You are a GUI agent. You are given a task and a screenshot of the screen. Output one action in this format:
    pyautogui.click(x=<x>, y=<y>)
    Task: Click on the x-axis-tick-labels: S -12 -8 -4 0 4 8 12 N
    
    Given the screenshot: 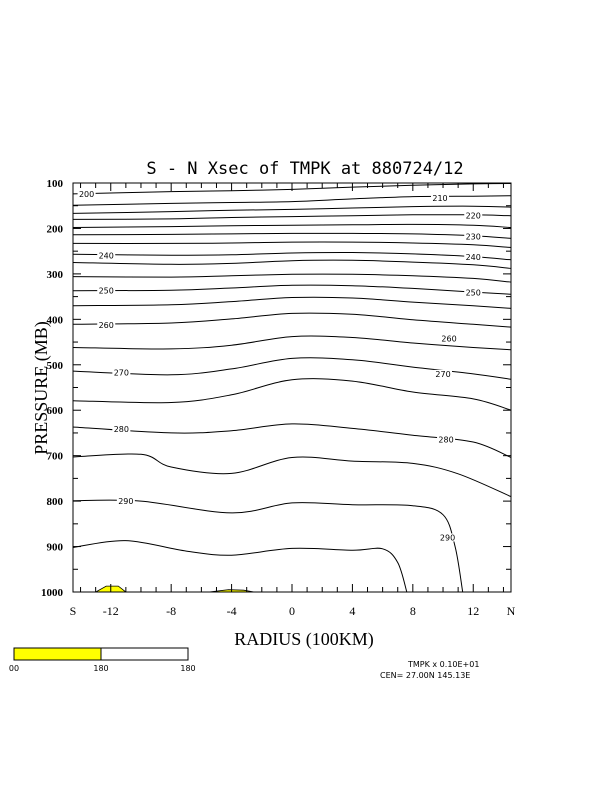 What is the action you would take?
    pyautogui.click(x=293, y=611)
    